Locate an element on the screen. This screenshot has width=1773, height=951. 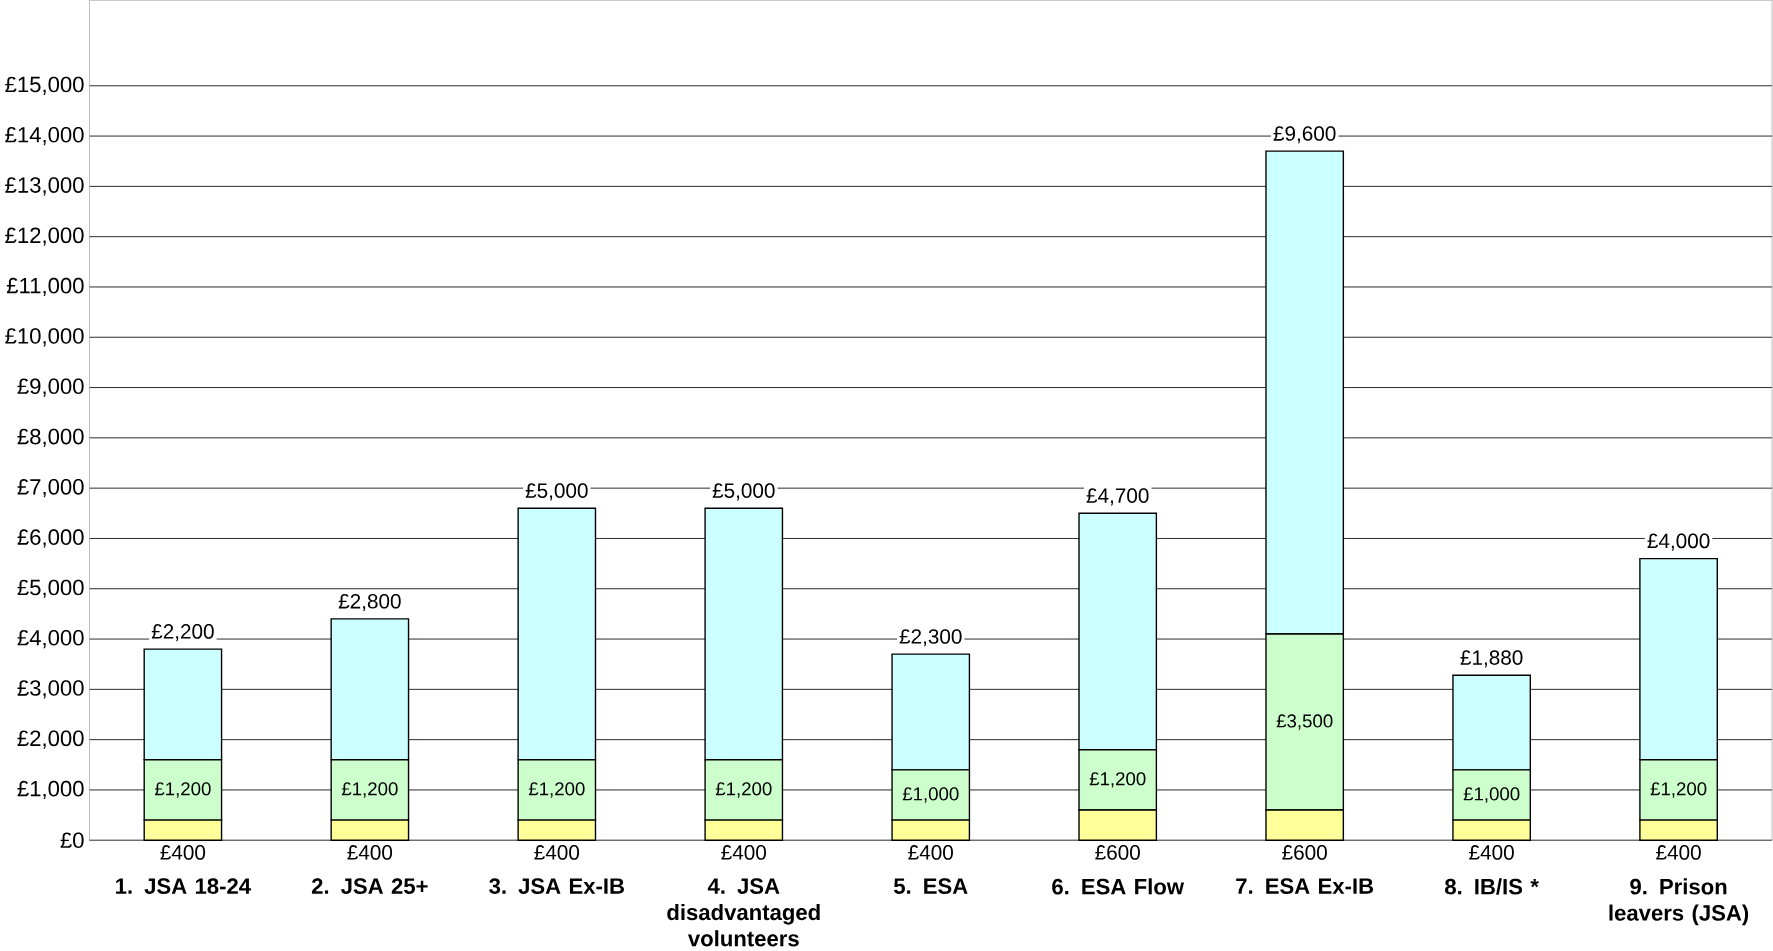
y-tick-label: £4,000 is located at coordinates (50, 639).